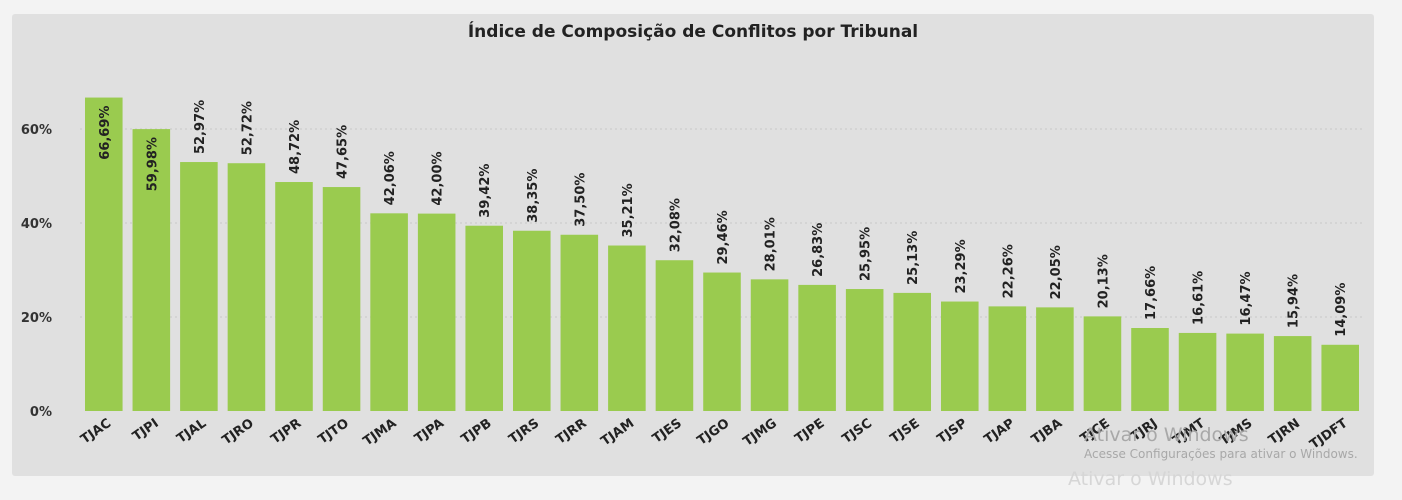 This screenshot has width=1402, height=500. What do you see at coordinates (380, 432) in the screenshot?
I see `x-tick-label: TJMA` at bounding box center [380, 432].